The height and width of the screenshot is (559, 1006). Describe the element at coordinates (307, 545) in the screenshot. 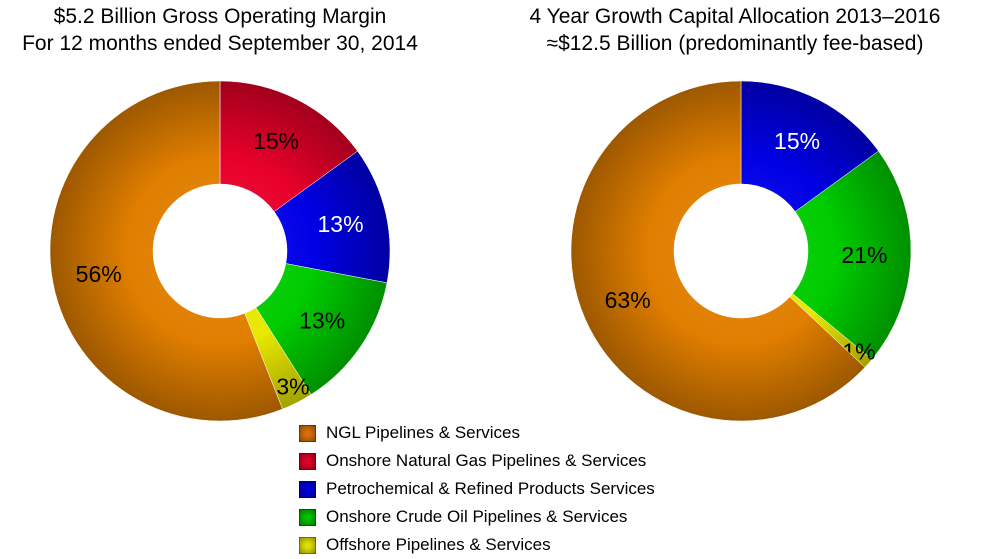

I see `legend-swatch-offshore` at that location.